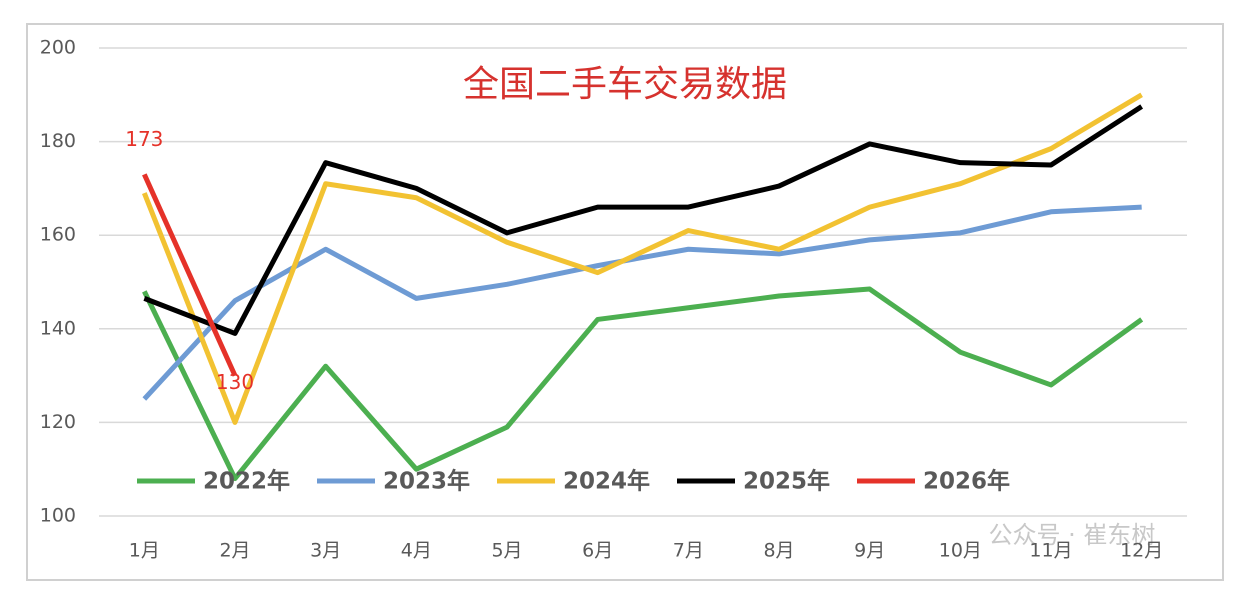 The width and height of the screenshot is (1252, 606). Describe the element at coordinates (597, 551) in the screenshot. I see `x-tick-label: 6月` at that location.